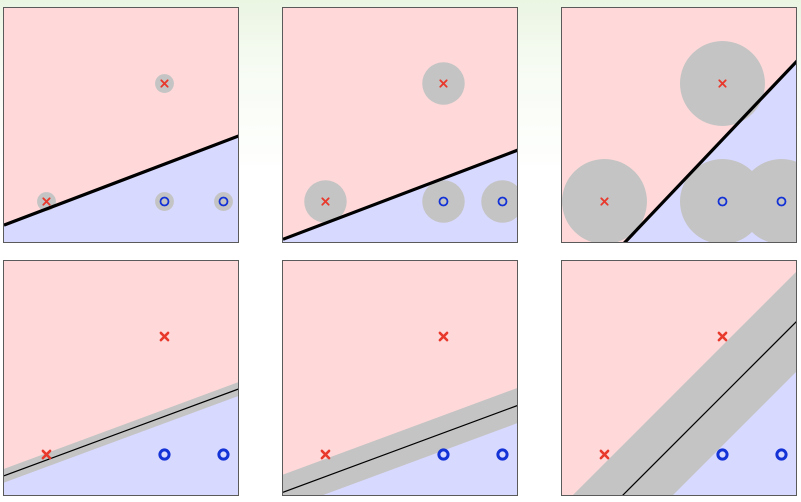 This screenshot has height=502, width=801. I want to click on margin-band, so click(400, 441).